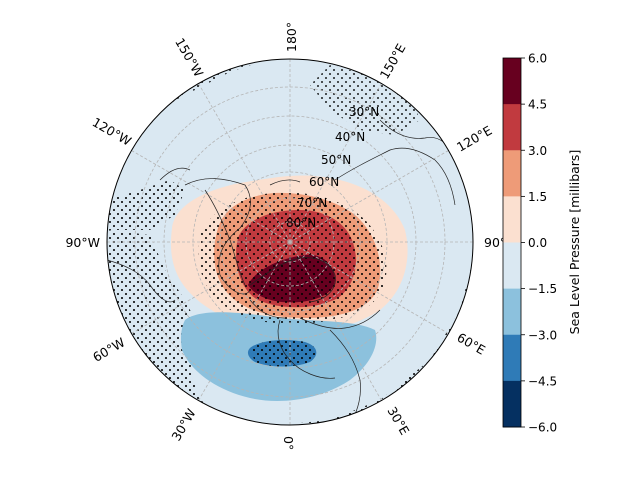 The width and height of the screenshot is (640, 484). What do you see at coordinates (574, 242) in the screenshot?
I see `colorbar-label: Sea Level Pressure [millibars]` at bounding box center [574, 242].